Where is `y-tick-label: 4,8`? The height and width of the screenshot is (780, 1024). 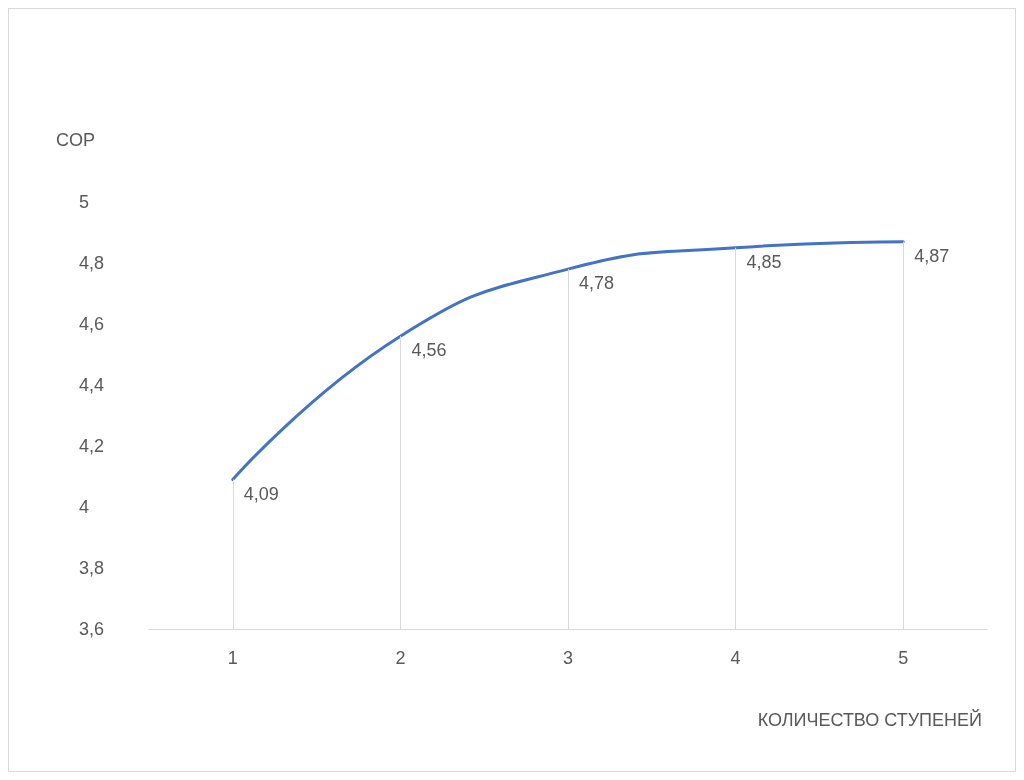 y-tick-label: 4,8 is located at coordinates (92, 263).